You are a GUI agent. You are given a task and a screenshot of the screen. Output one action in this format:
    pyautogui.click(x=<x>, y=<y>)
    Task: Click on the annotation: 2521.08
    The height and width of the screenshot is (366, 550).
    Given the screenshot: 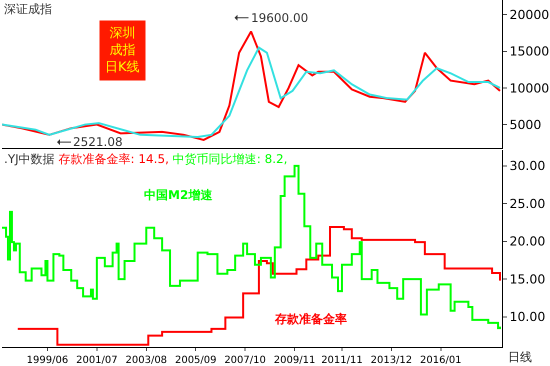 What is the action you would take?
    pyautogui.click(x=98, y=142)
    